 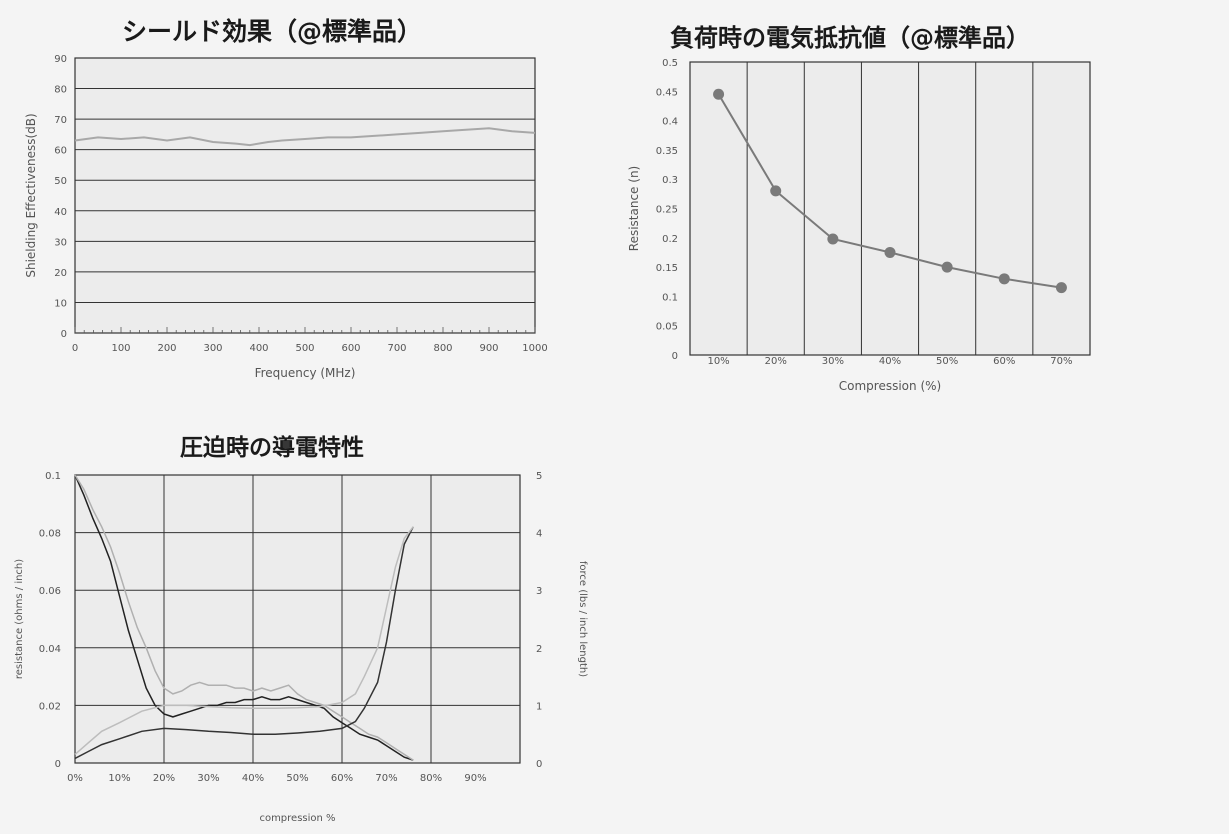 I want to click on y-tick-label: 0.02, so click(x=50, y=706).